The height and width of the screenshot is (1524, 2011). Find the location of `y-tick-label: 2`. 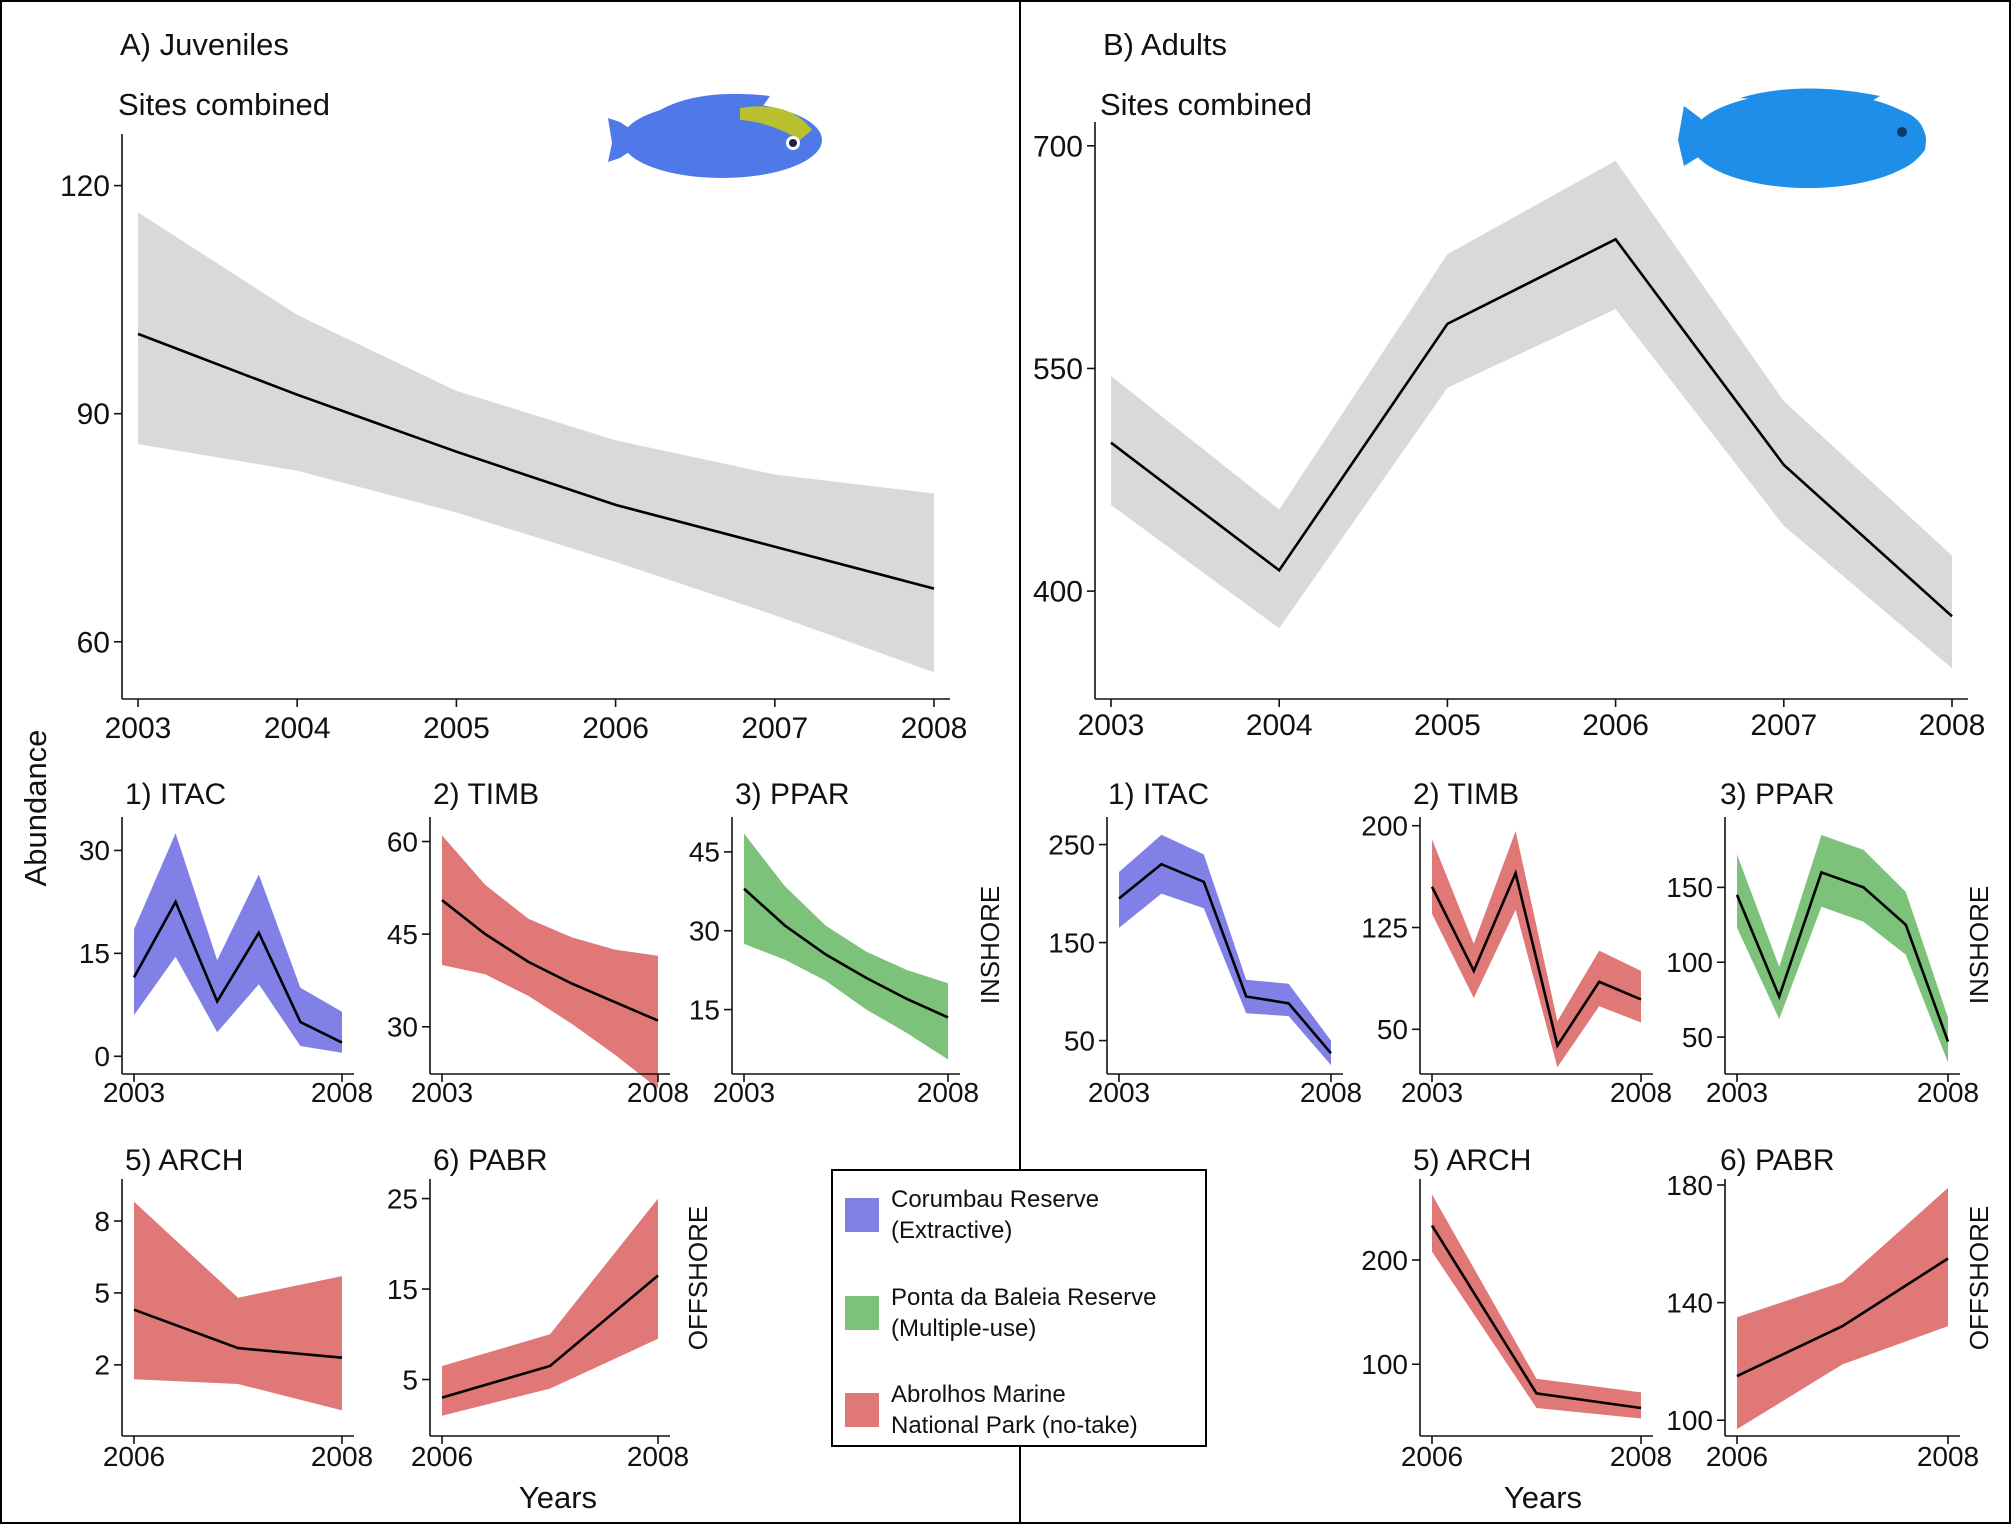

y-tick-label: 2 is located at coordinates (102, 1365).